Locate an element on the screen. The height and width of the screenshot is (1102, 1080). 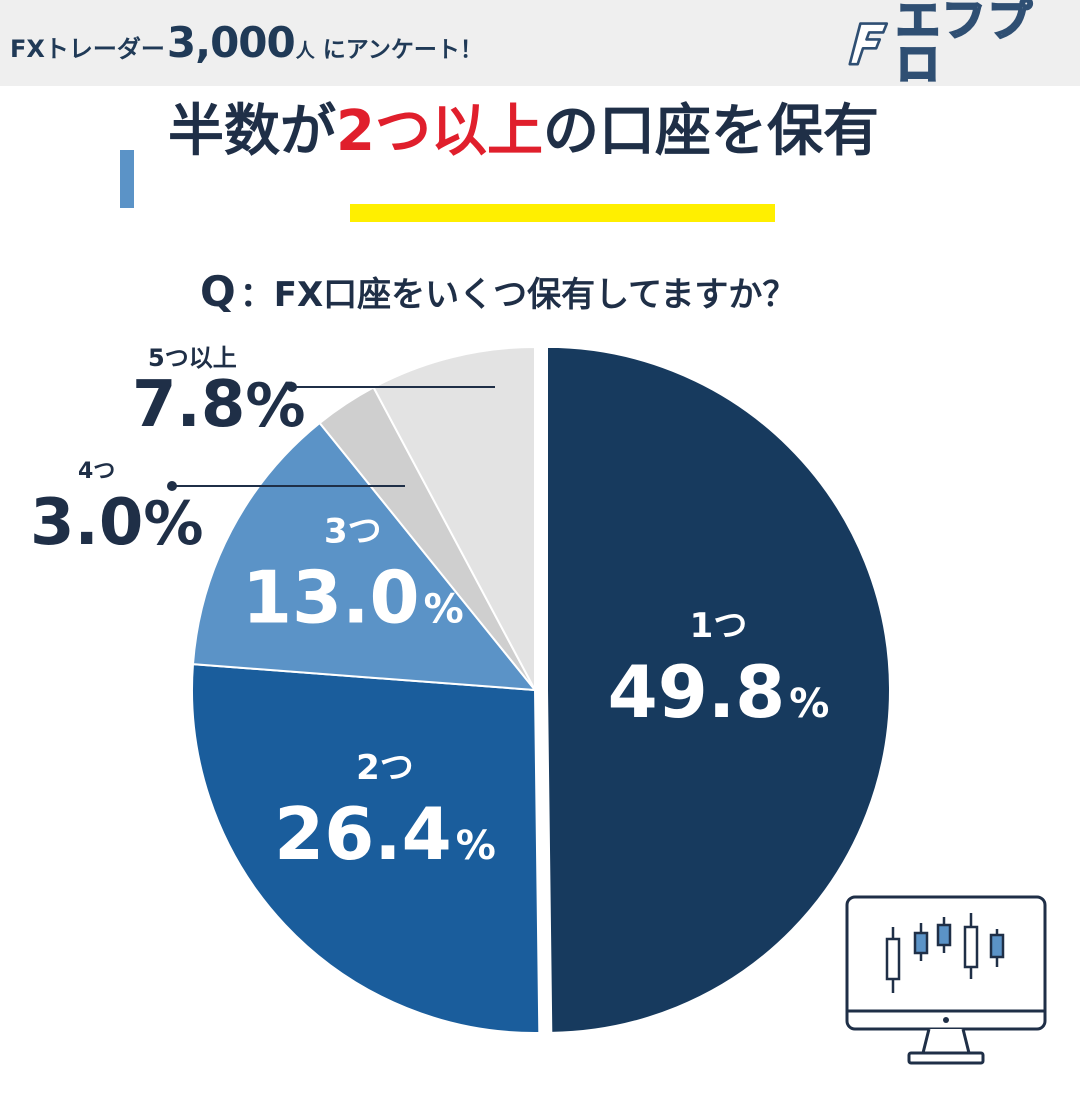
question-prefix: Q is located at coordinates (218, 291).